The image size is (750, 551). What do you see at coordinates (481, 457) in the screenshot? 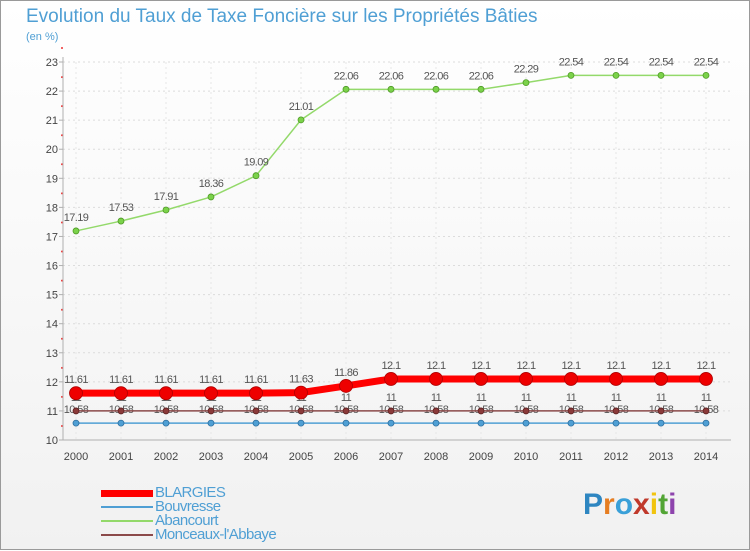
I see `x-tick-label: 2009` at bounding box center [481, 457].